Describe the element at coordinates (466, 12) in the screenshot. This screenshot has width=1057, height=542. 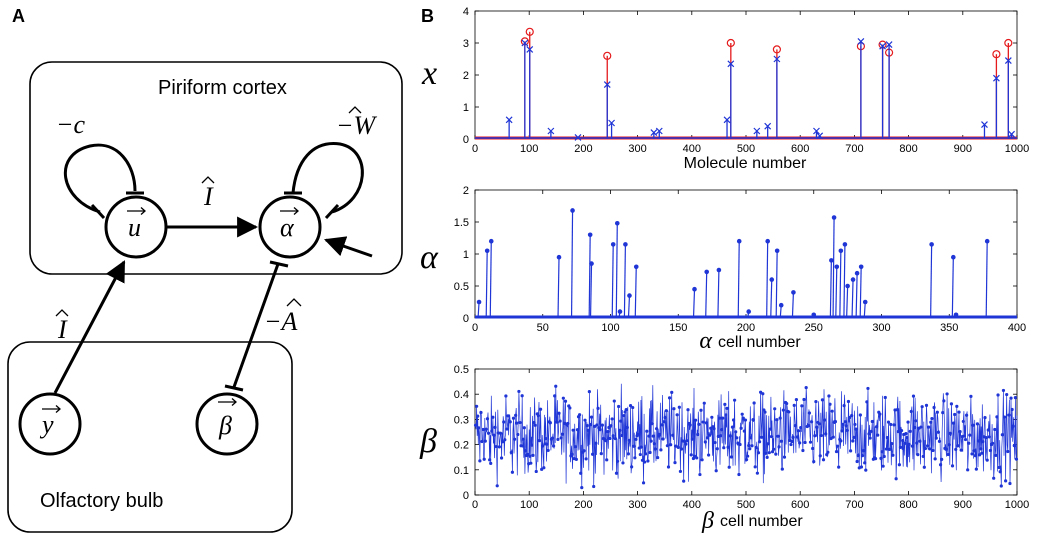
I see `y-tick-label: 4` at that location.